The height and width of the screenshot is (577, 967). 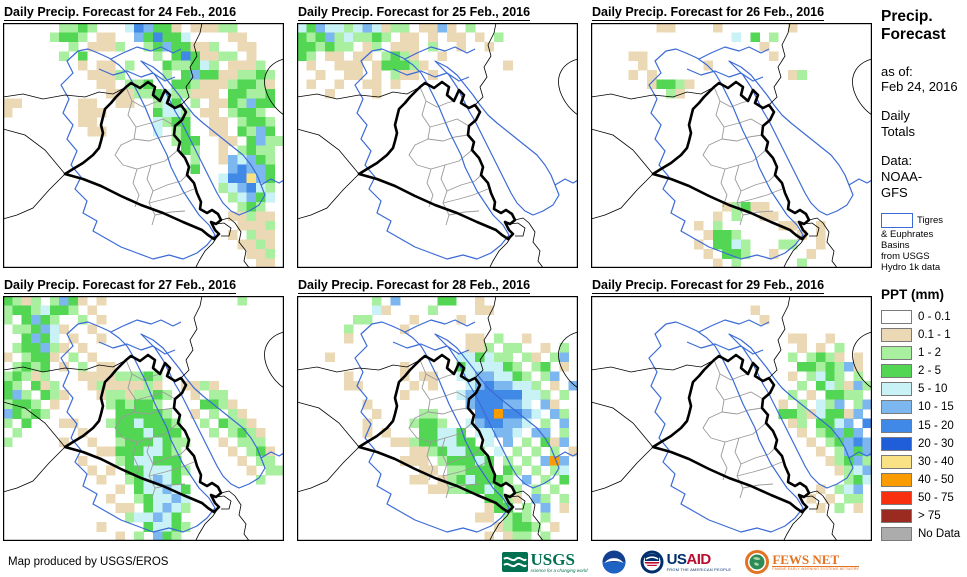 I want to click on legend-row: 15 - 20, so click(x=923, y=425).